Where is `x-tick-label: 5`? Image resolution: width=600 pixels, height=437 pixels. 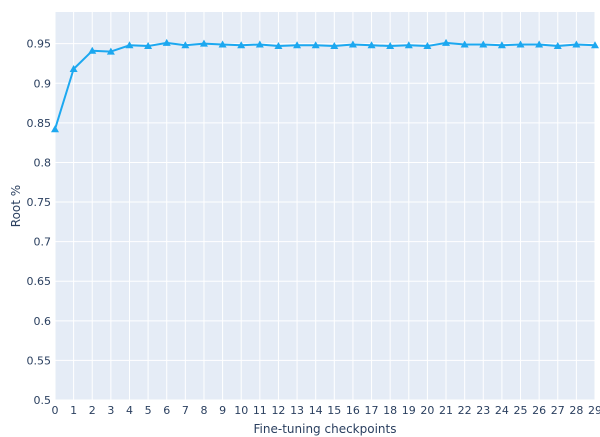
x-tick-label: 5 is located at coordinates (148, 410).